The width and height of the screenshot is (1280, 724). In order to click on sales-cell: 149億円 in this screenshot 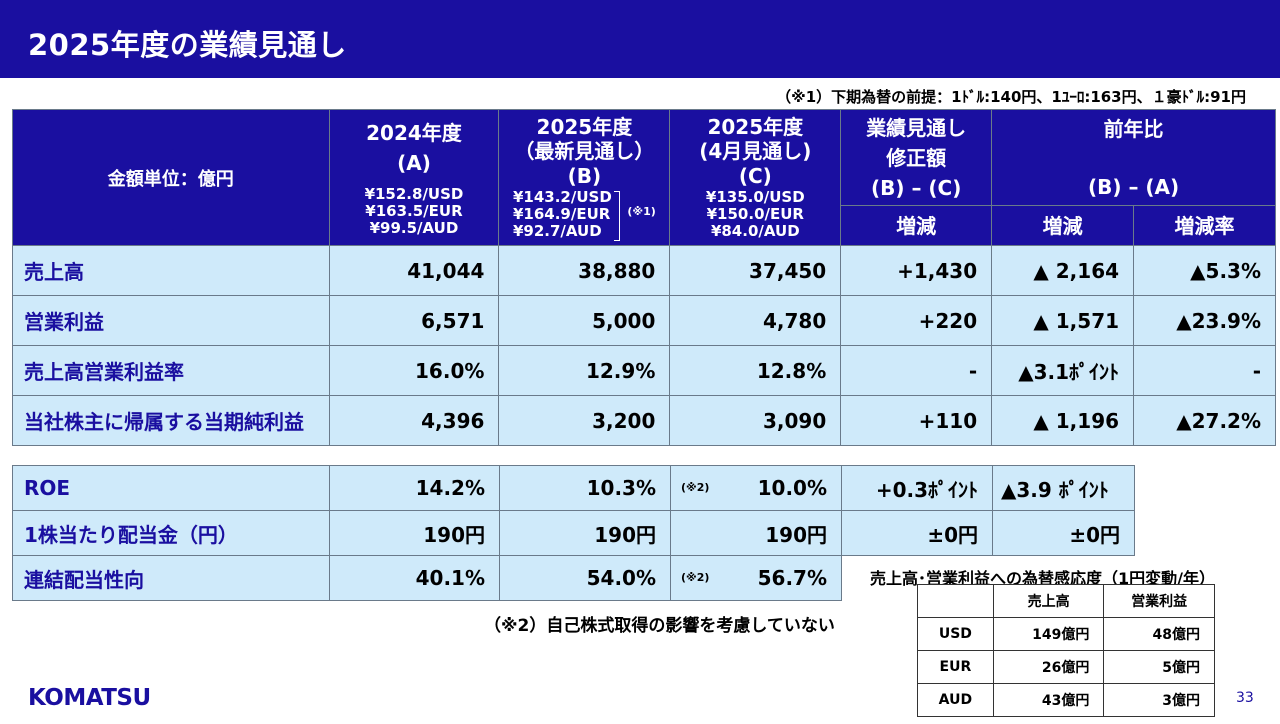, I will do `click(1048, 634)`.